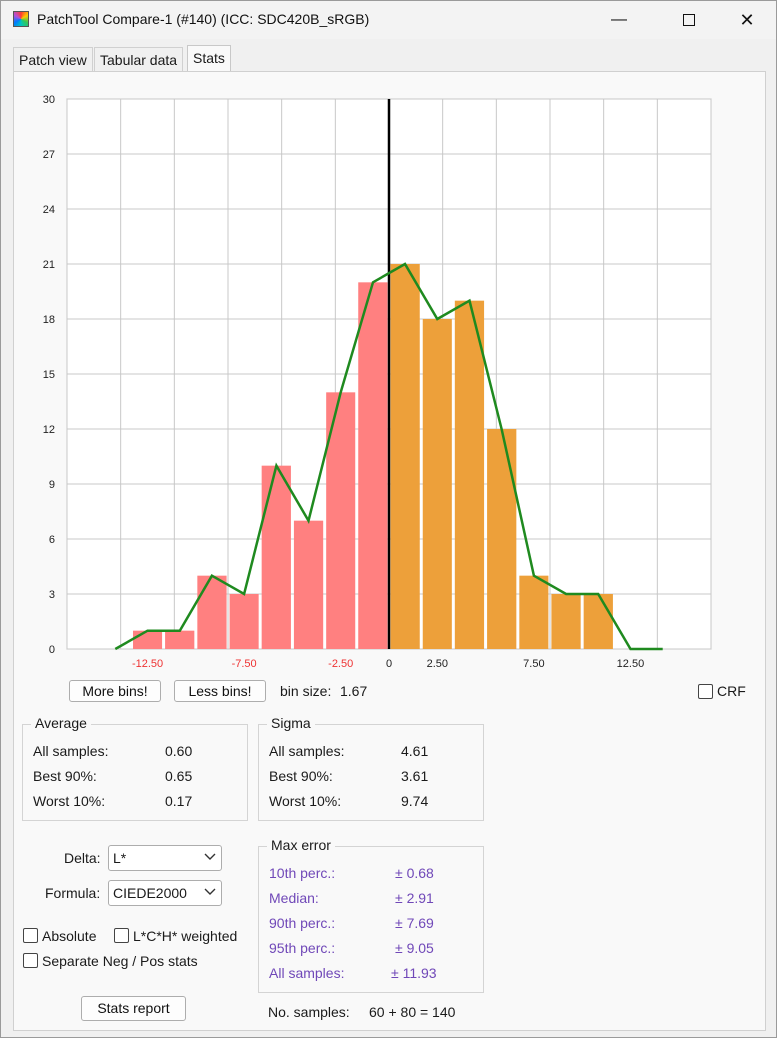 The image size is (777, 1038). I want to click on close-icon: ✕, so click(747, 19).